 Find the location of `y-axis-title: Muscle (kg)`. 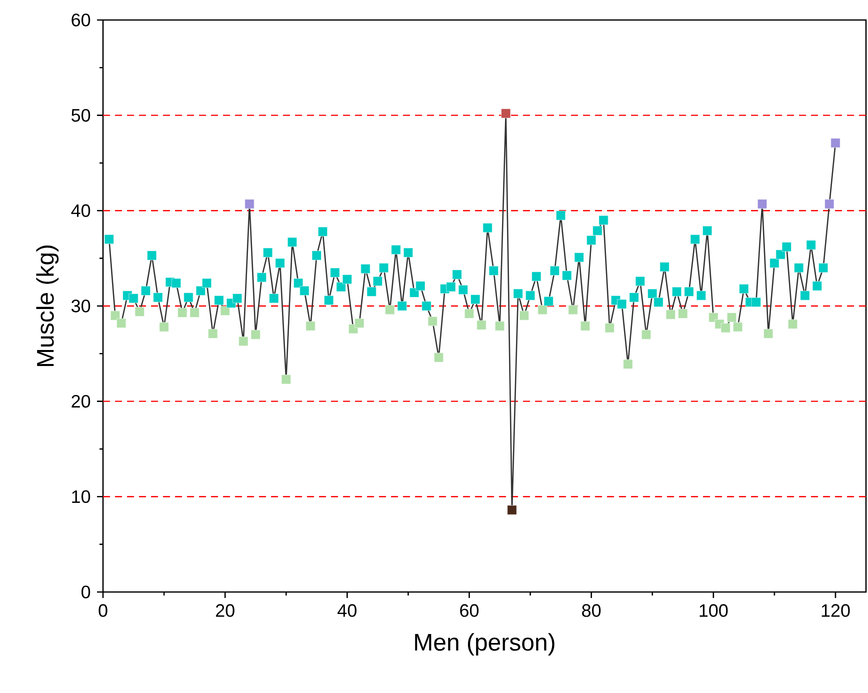

y-axis-title: Muscle (kg) is located at coordinates (47, 306).